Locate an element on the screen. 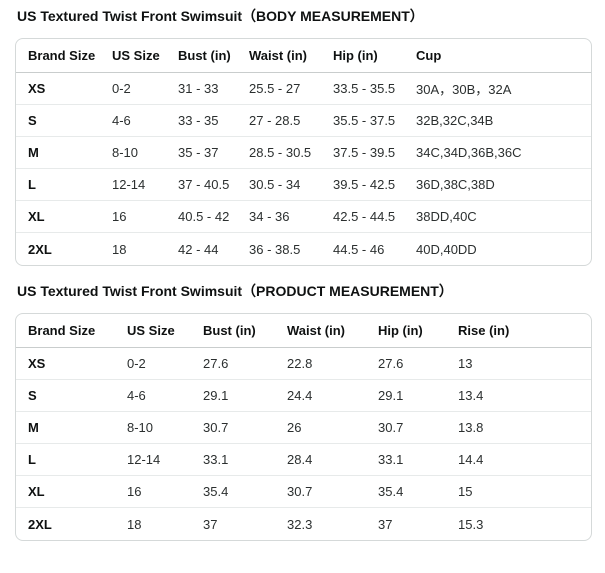  table-cell: 34 - 36 is located at coordinates (279, 217).